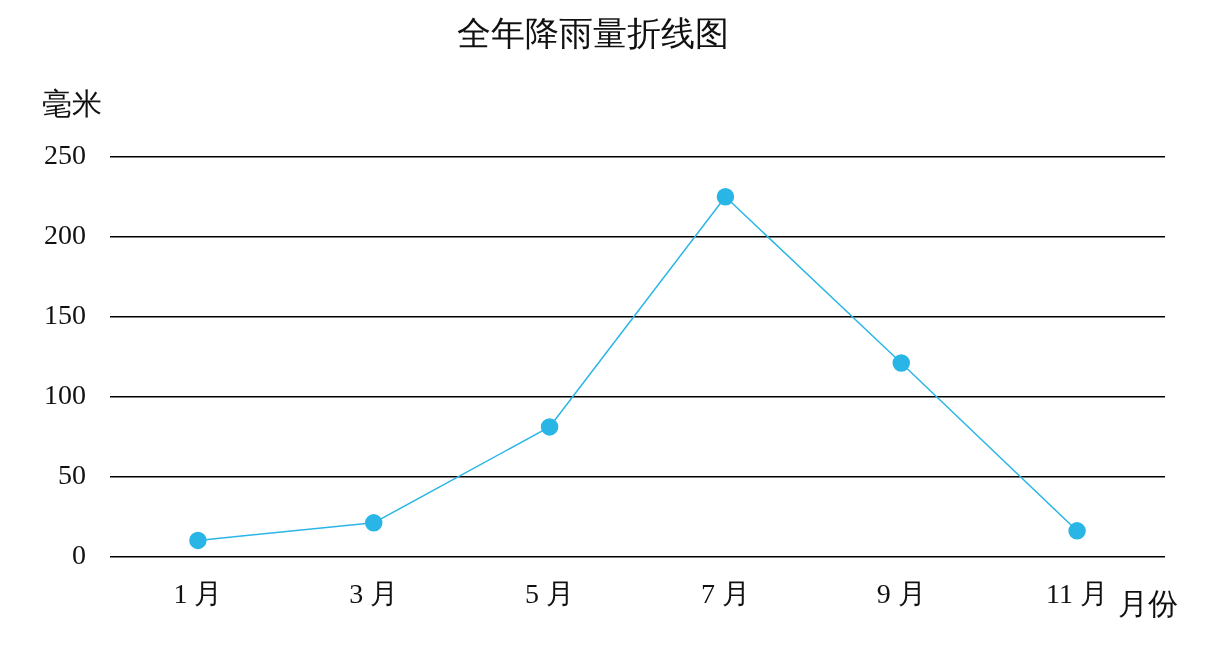 Image resolution: width=1209 pixels, height=654 pixels. What do you see at coordinates (725, 593) in the screenshot?
I see `x-tick-label: 7 月` at bounding box center [725, 593].